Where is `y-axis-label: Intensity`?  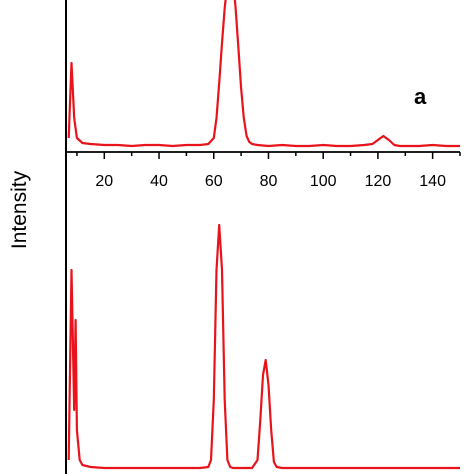 y-axis-label: Intensity is located at coordinates (19, 210).